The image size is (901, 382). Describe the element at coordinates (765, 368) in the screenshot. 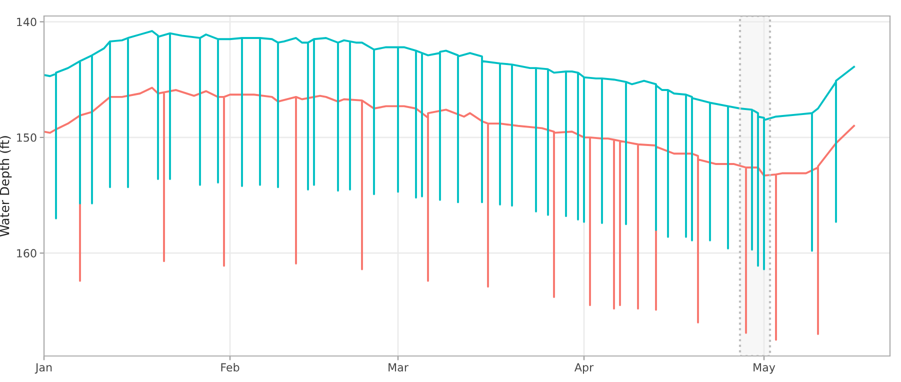

I see `x-tick-label: May` at that location.